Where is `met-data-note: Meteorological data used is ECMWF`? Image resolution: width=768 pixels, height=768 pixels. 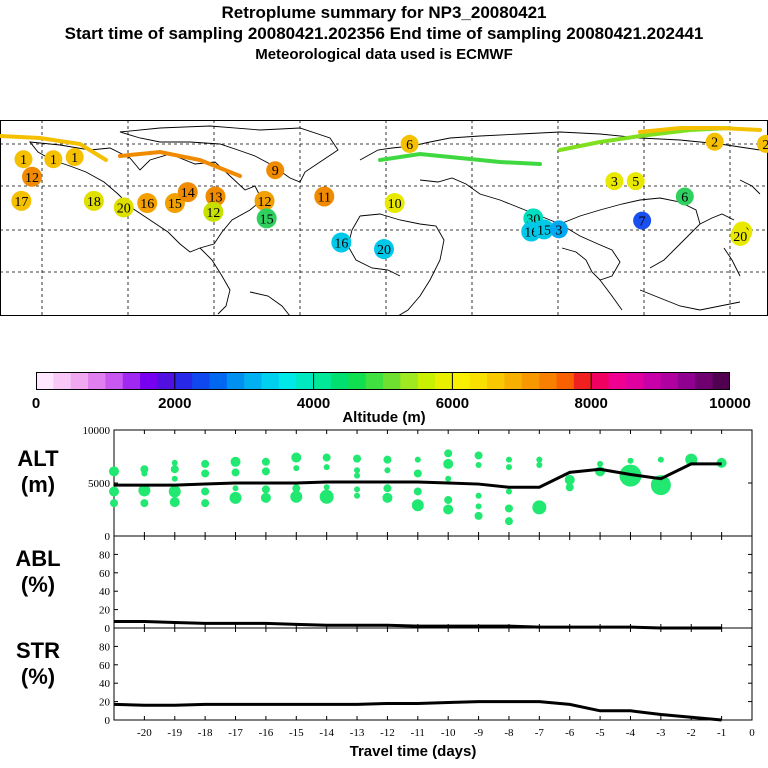 met-data-note: Meteorological data used is ECMWF is located at coordinates (384, 54).